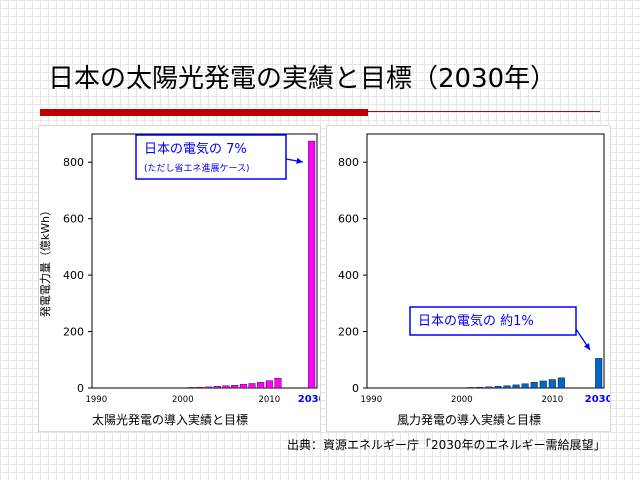 The width and height of the screenshot is (640, 480). Describe the element at coordinates (204, 112) in the screenshot. I see `title-underline-bar` at that location.